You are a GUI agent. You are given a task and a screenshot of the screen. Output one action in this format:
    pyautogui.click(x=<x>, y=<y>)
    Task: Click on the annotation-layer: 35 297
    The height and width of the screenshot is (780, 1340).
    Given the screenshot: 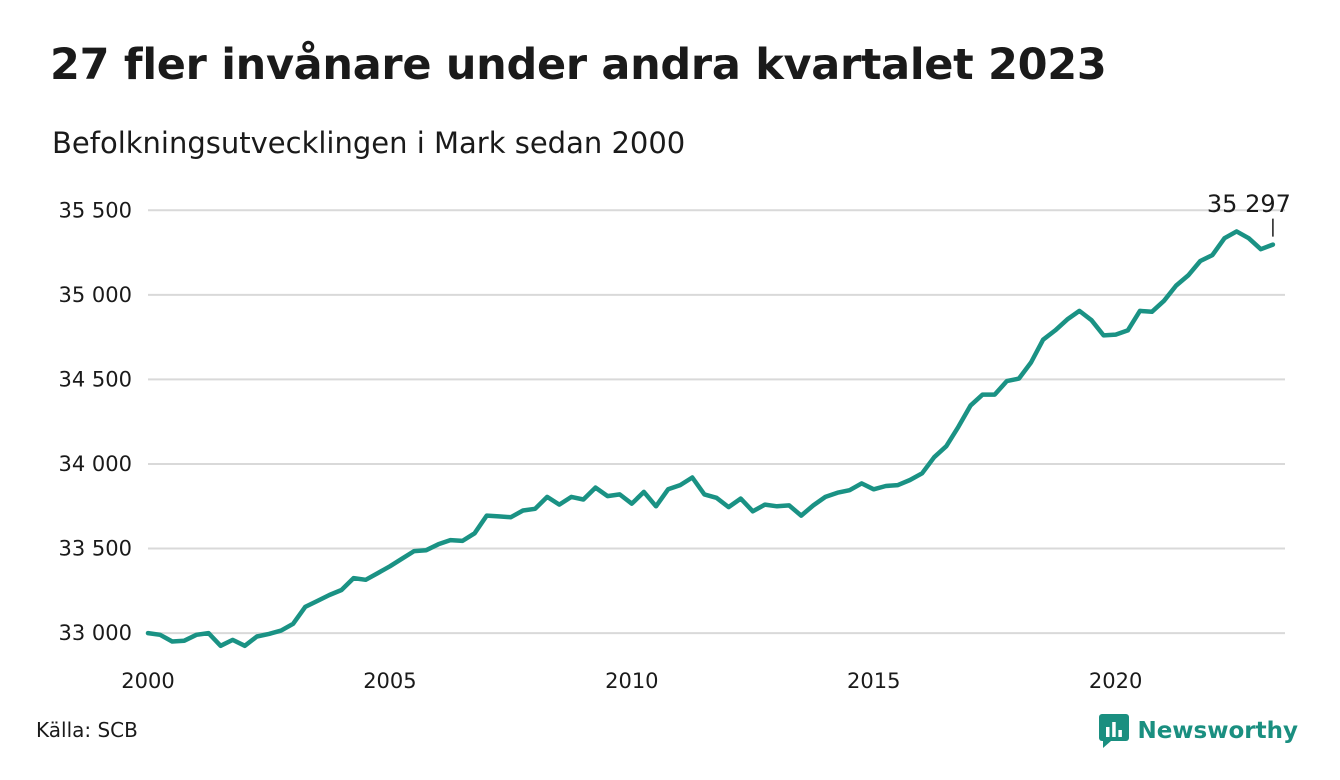 What is the action you would take?
    pyautogui.click(x=1249, y=213)
    